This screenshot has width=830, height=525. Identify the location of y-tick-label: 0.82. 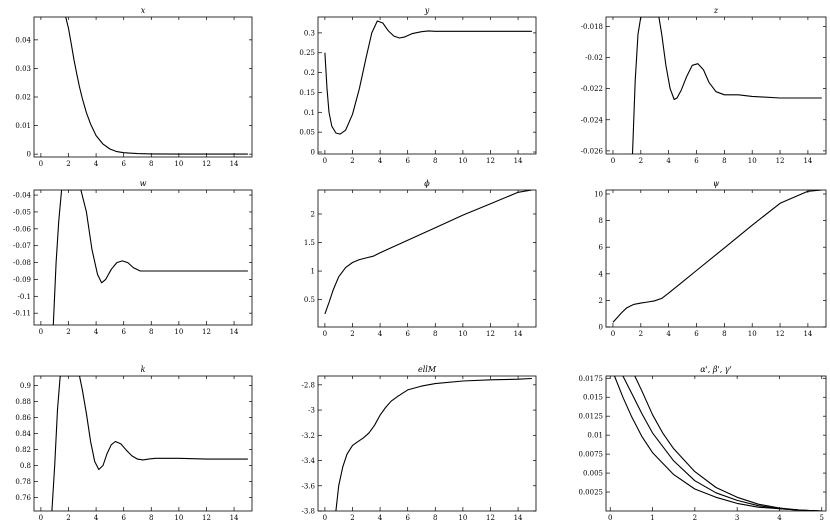
(23, 450).